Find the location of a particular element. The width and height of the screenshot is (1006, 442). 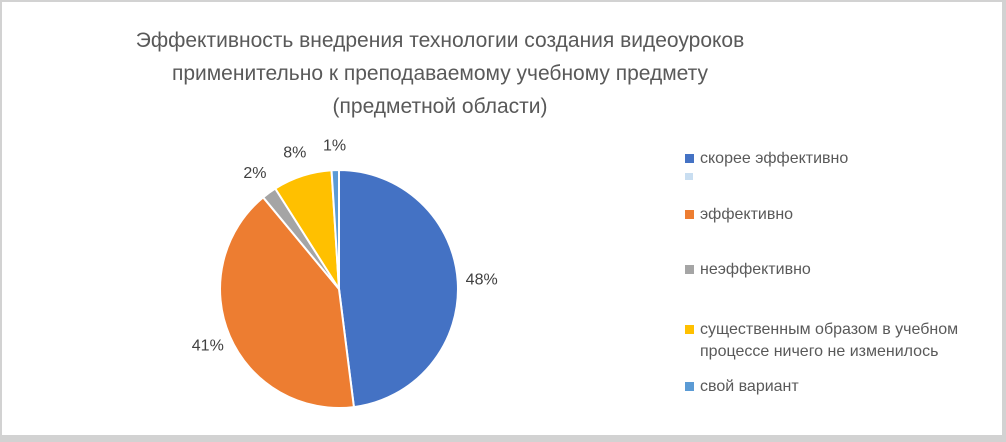

pie-data-label: 48% is located at coordinates (482, 280).